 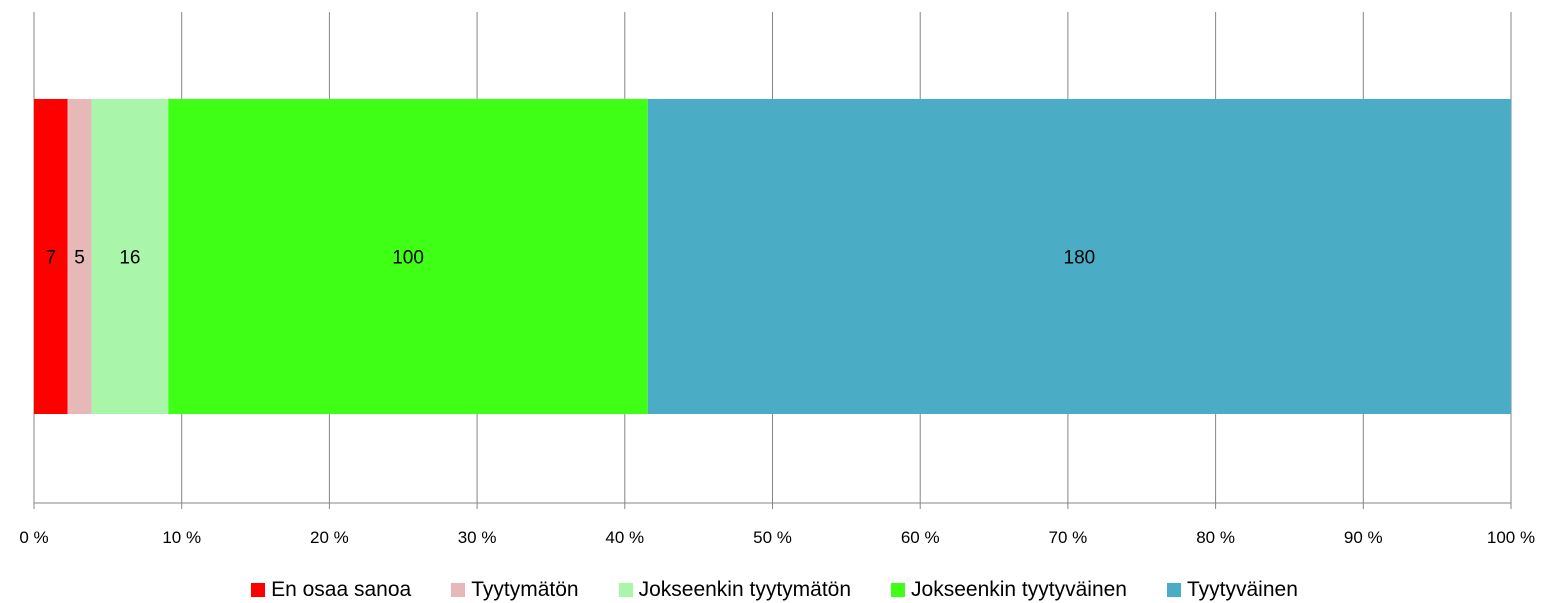 I want to click on x-tick-label: 60 %, so click(x=920, y=537).